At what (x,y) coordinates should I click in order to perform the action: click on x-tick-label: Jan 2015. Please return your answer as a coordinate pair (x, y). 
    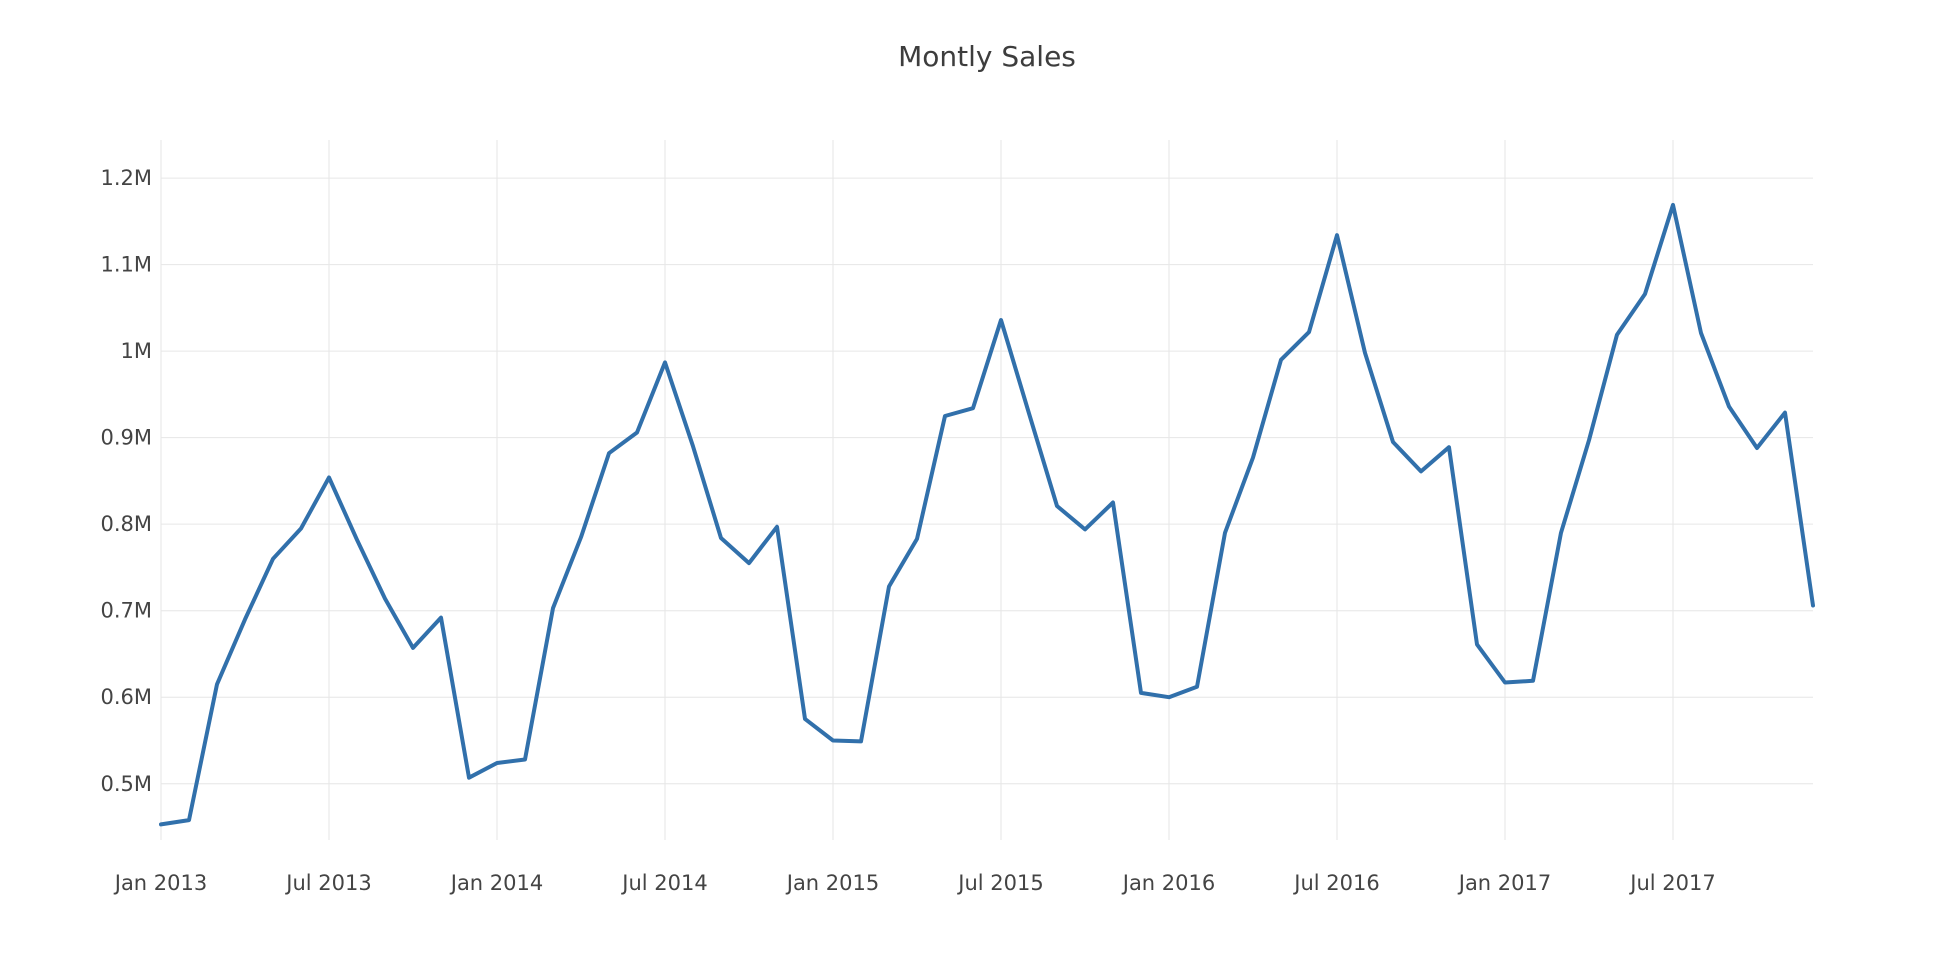
    Looking at the image, I should click on (832, 883).